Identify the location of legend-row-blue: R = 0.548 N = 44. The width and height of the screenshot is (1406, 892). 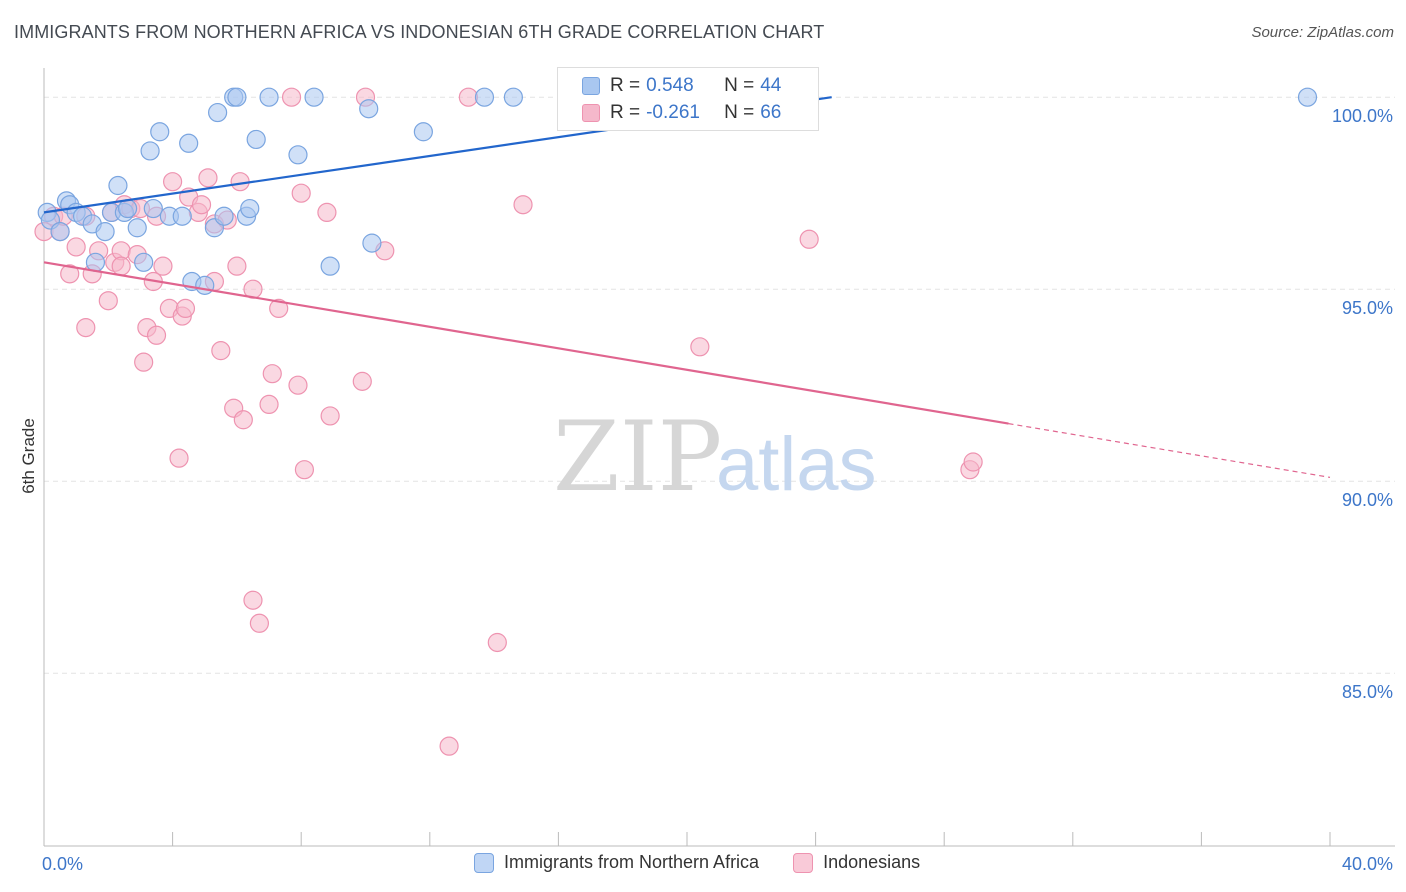
(681, 86).